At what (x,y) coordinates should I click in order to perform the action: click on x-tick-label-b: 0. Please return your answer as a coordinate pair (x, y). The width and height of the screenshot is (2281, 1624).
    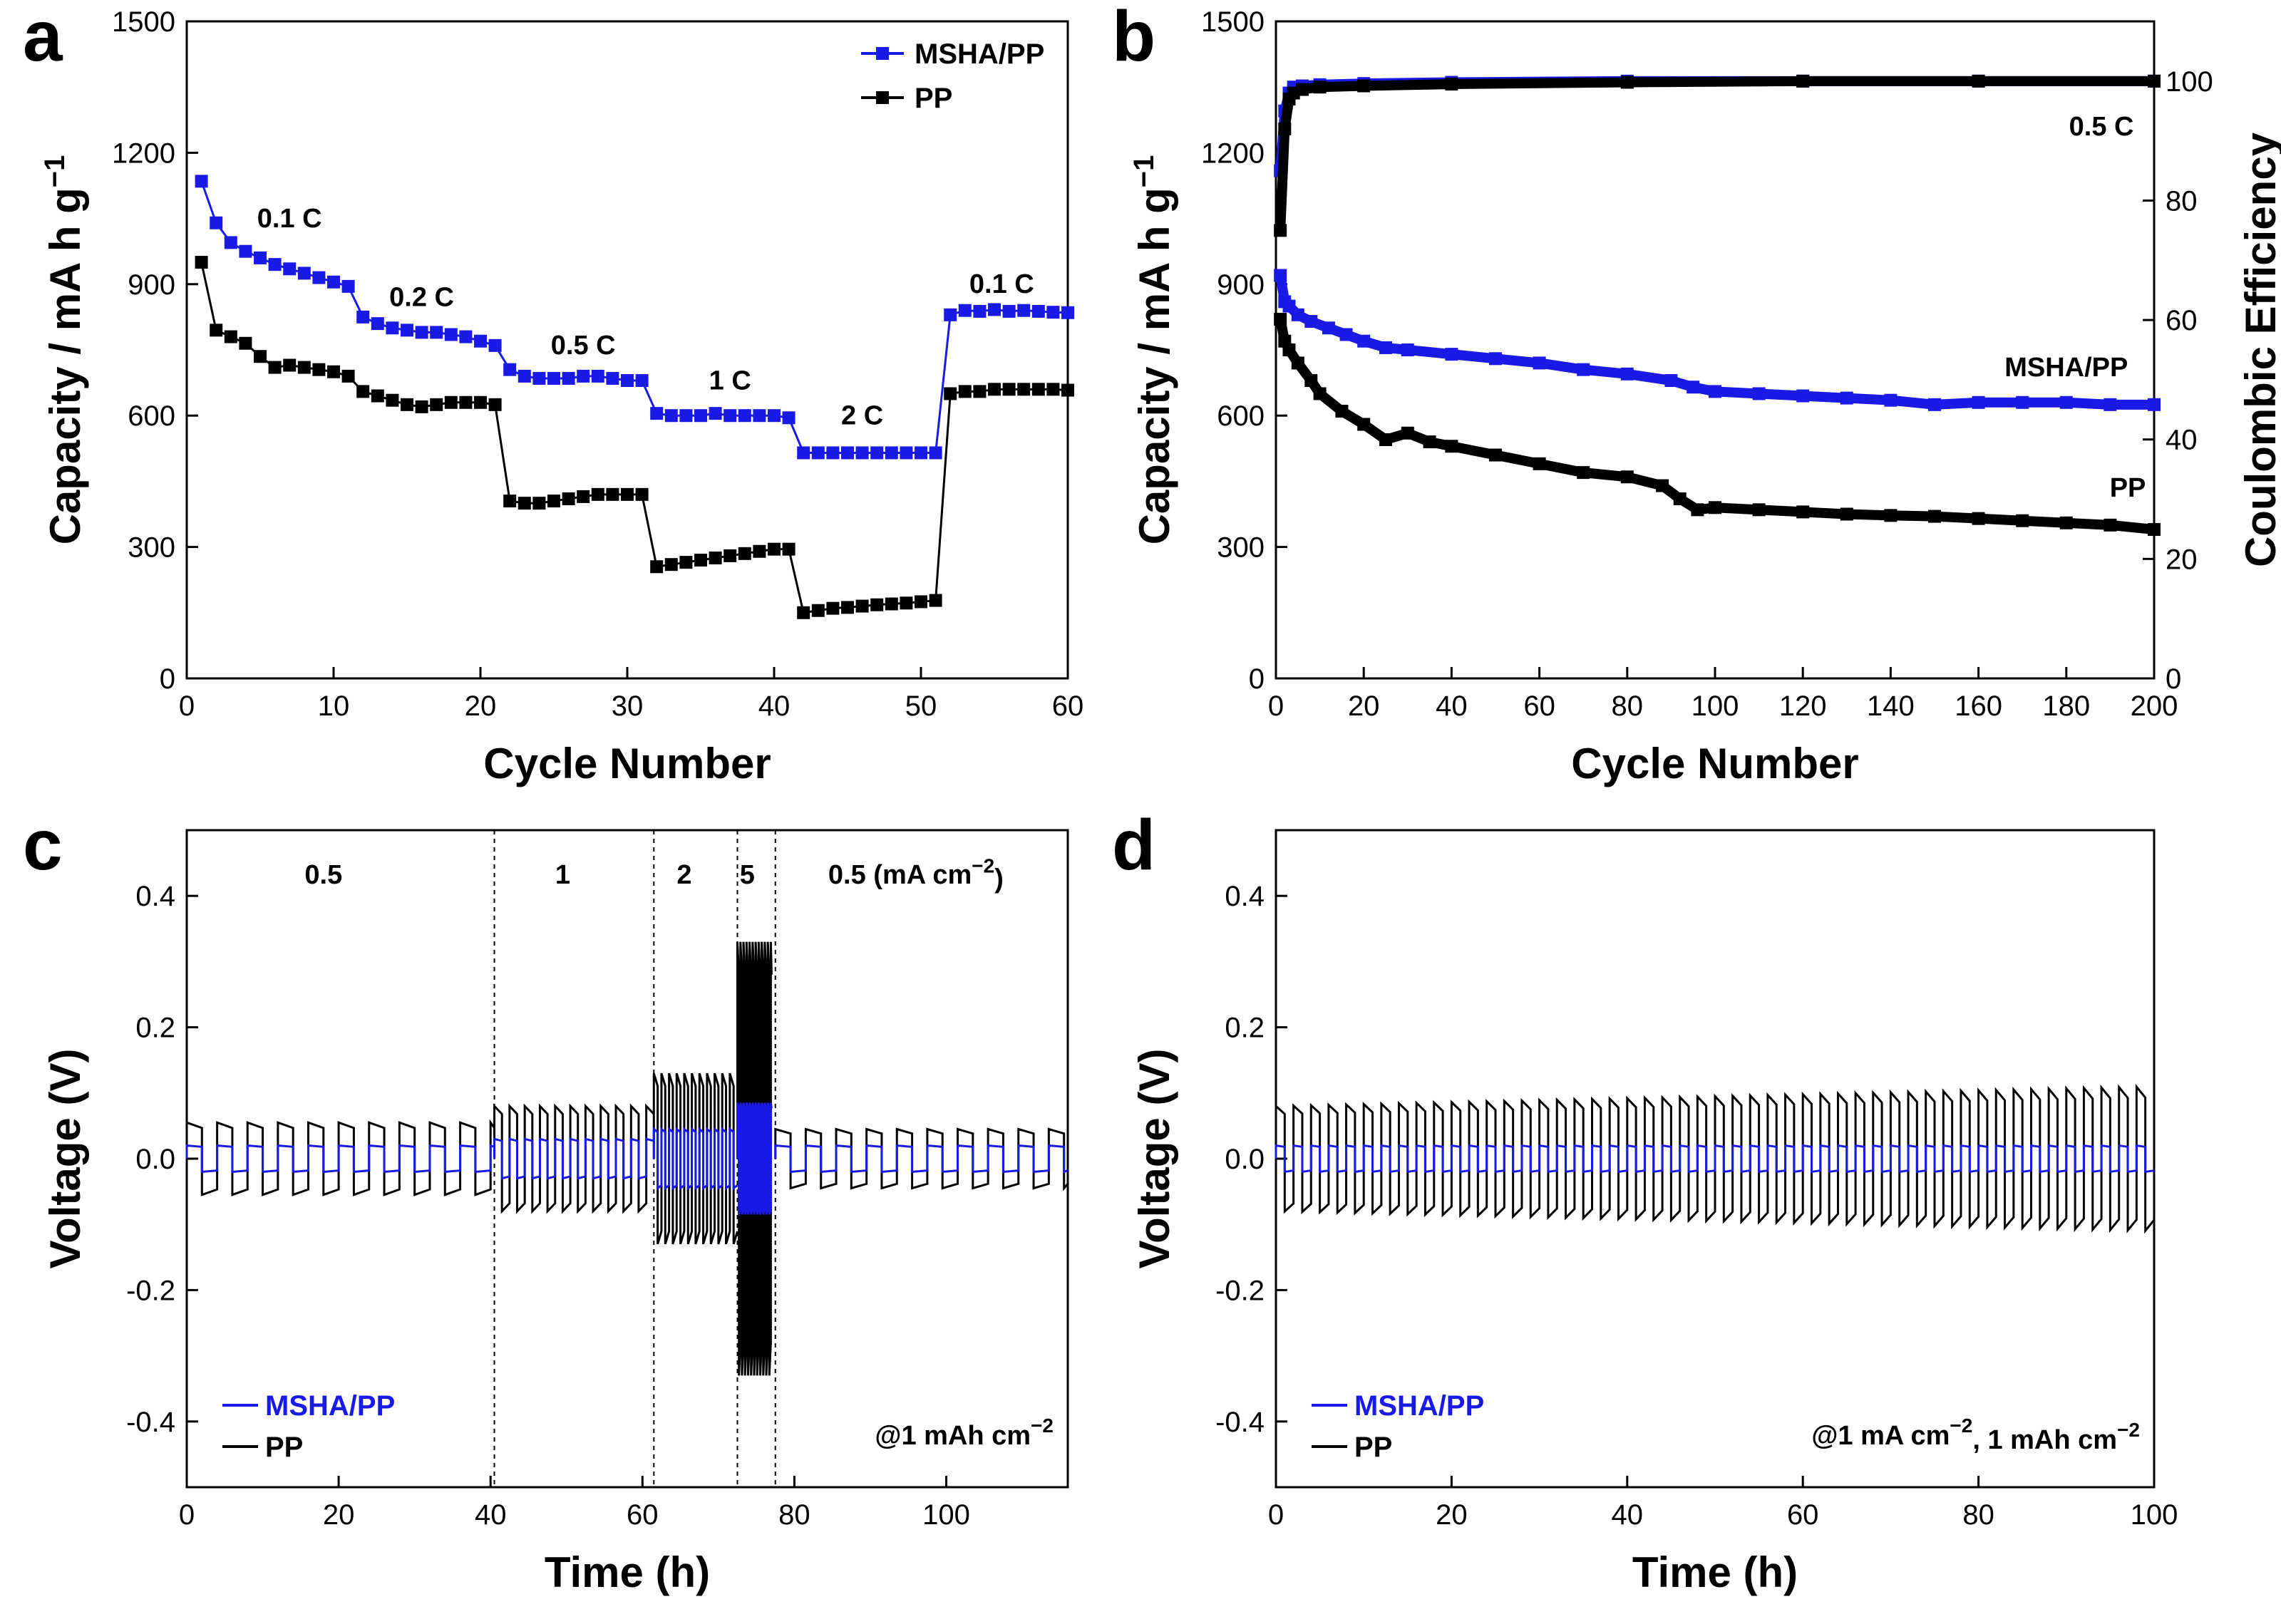
    Looking at the image, I should click on (1276, 706).